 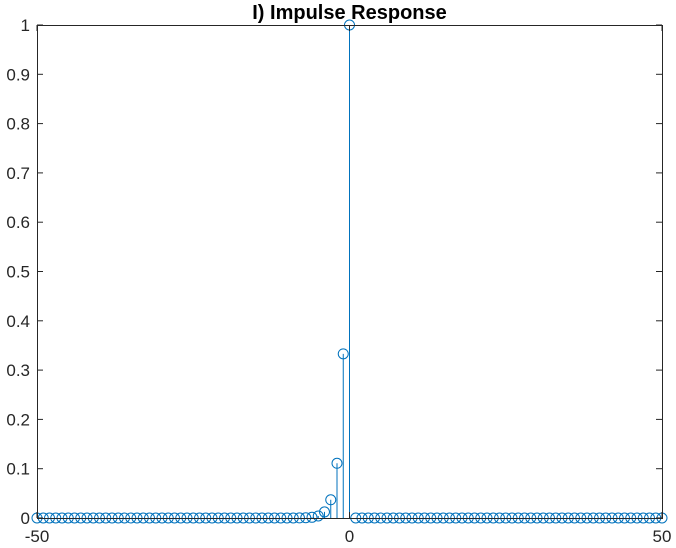 What do you see at coordinates (330, 271) in the screenshot?
I see `stem-lines` at bounding box center [330, 271].